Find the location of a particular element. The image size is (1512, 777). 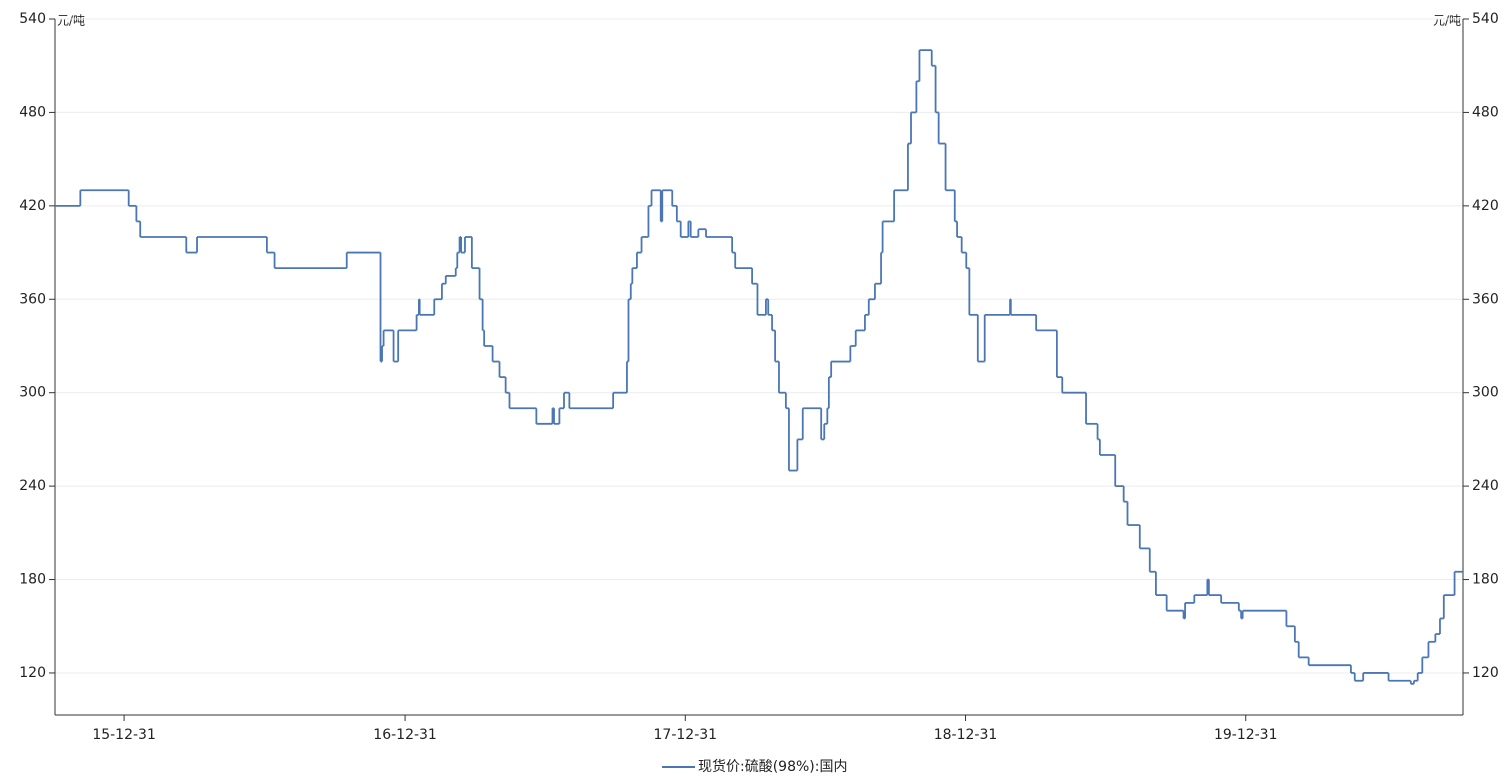

y2-tick-label: 540 is located at coordinates (1485, 19).